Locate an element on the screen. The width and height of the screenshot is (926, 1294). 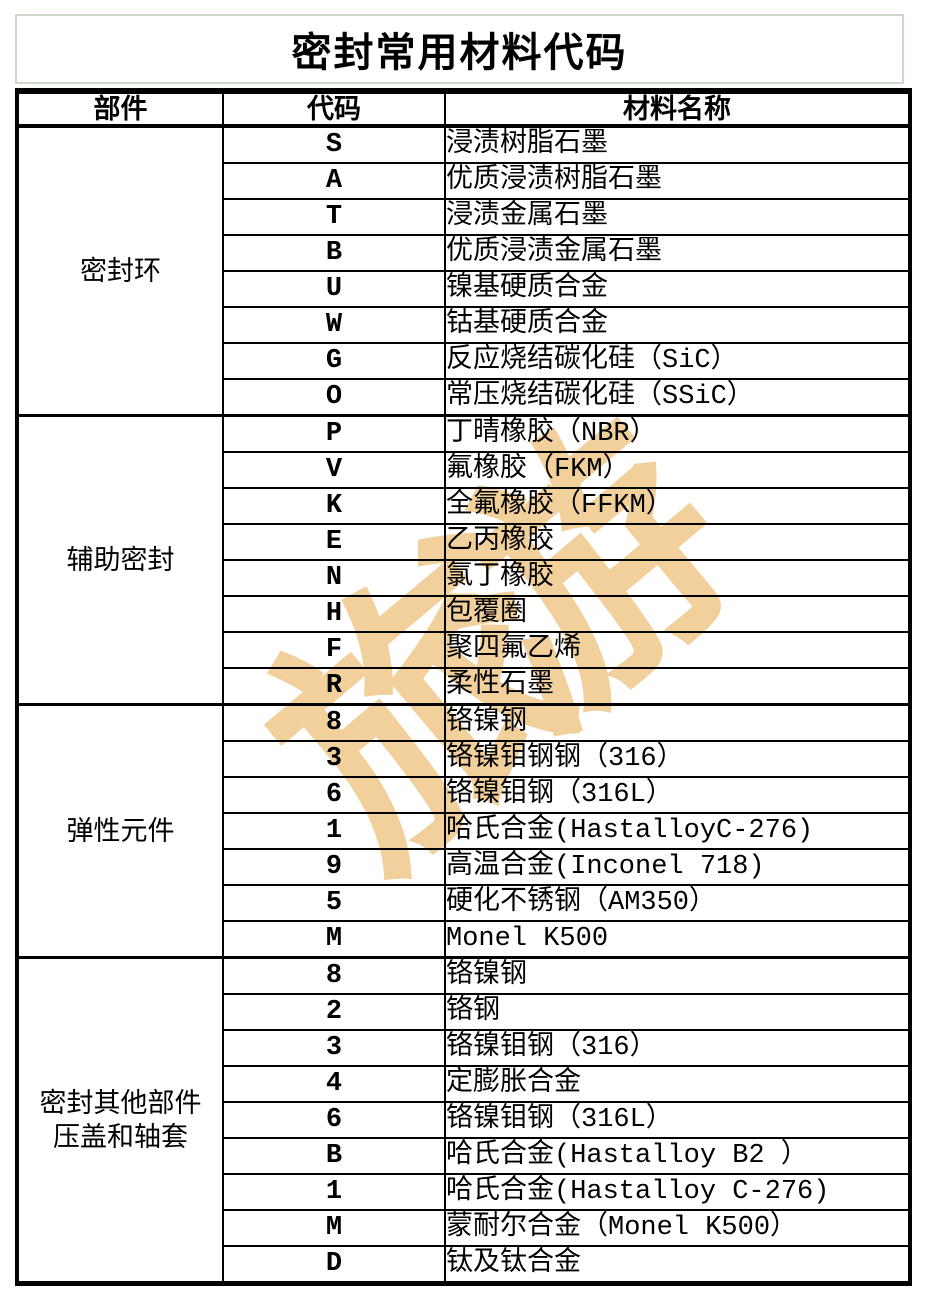
table-row: B 哈氏合金(Hastalloy B2 ） is located at coordinates (464, 1156).